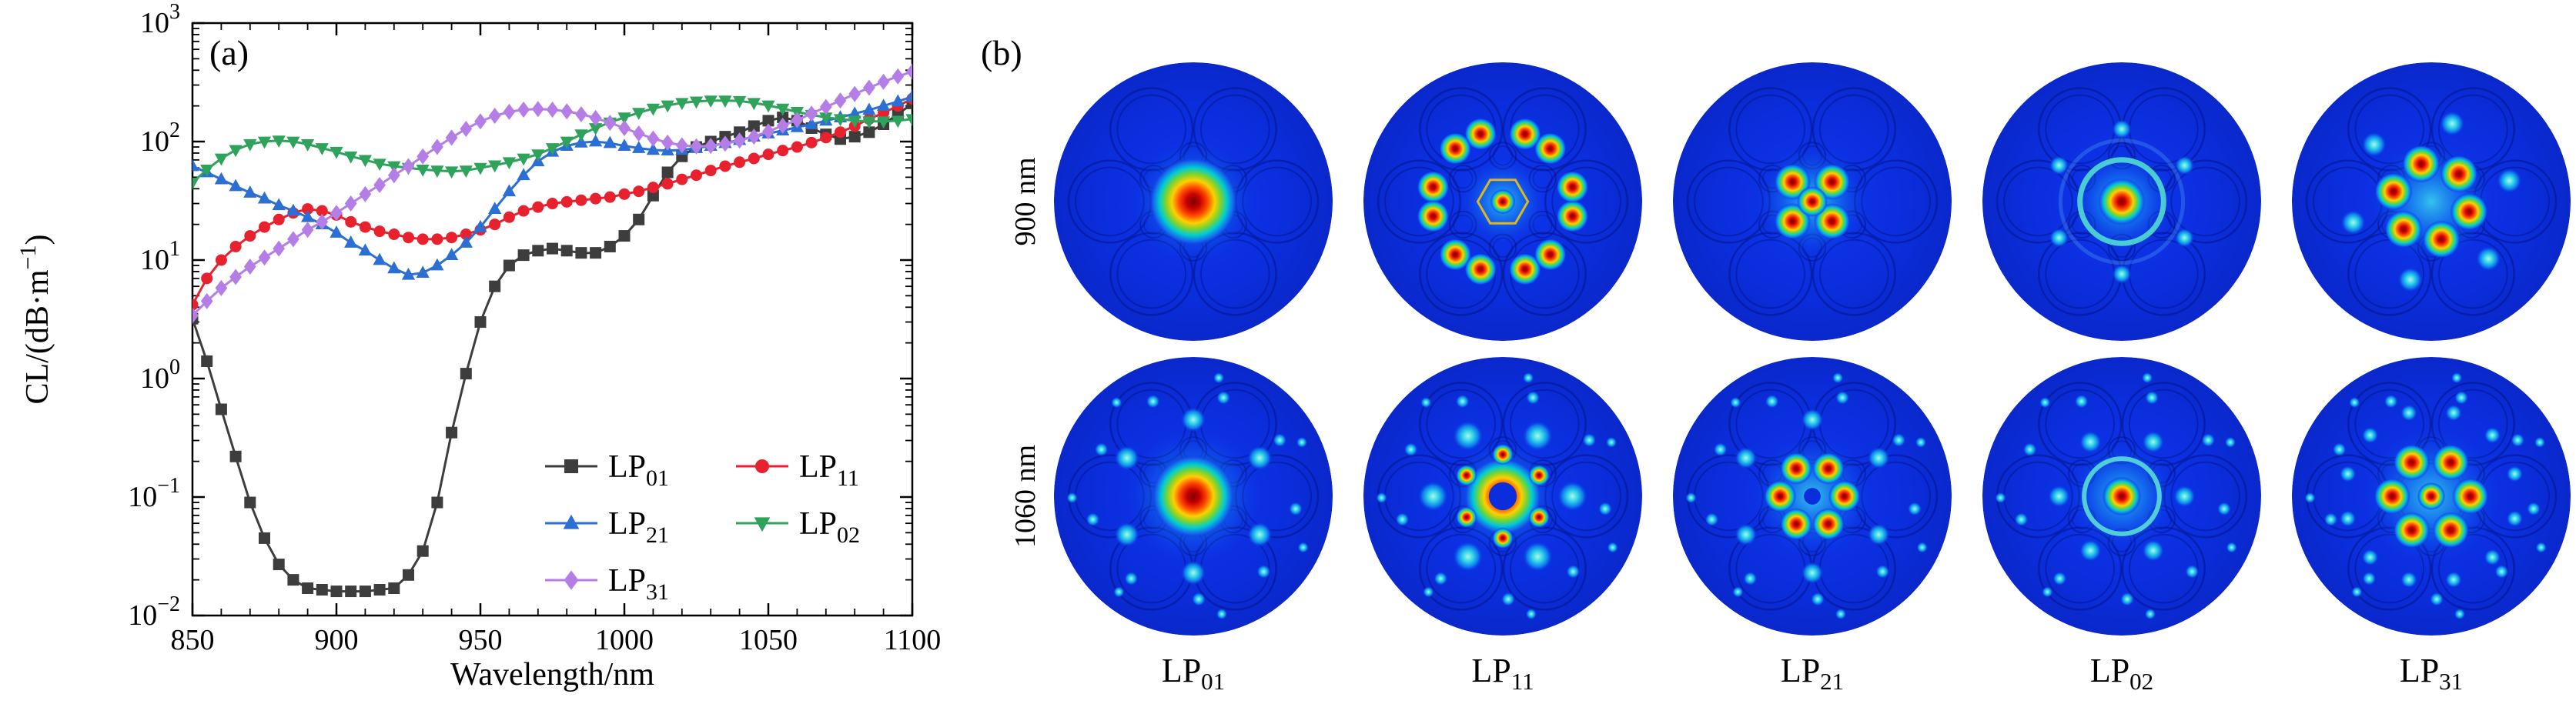 This screenshot has height=704, width=2576. Describe the element at coordinates (625, 640) in the screenshot. I see `x-tick-label: 1000` at that location.